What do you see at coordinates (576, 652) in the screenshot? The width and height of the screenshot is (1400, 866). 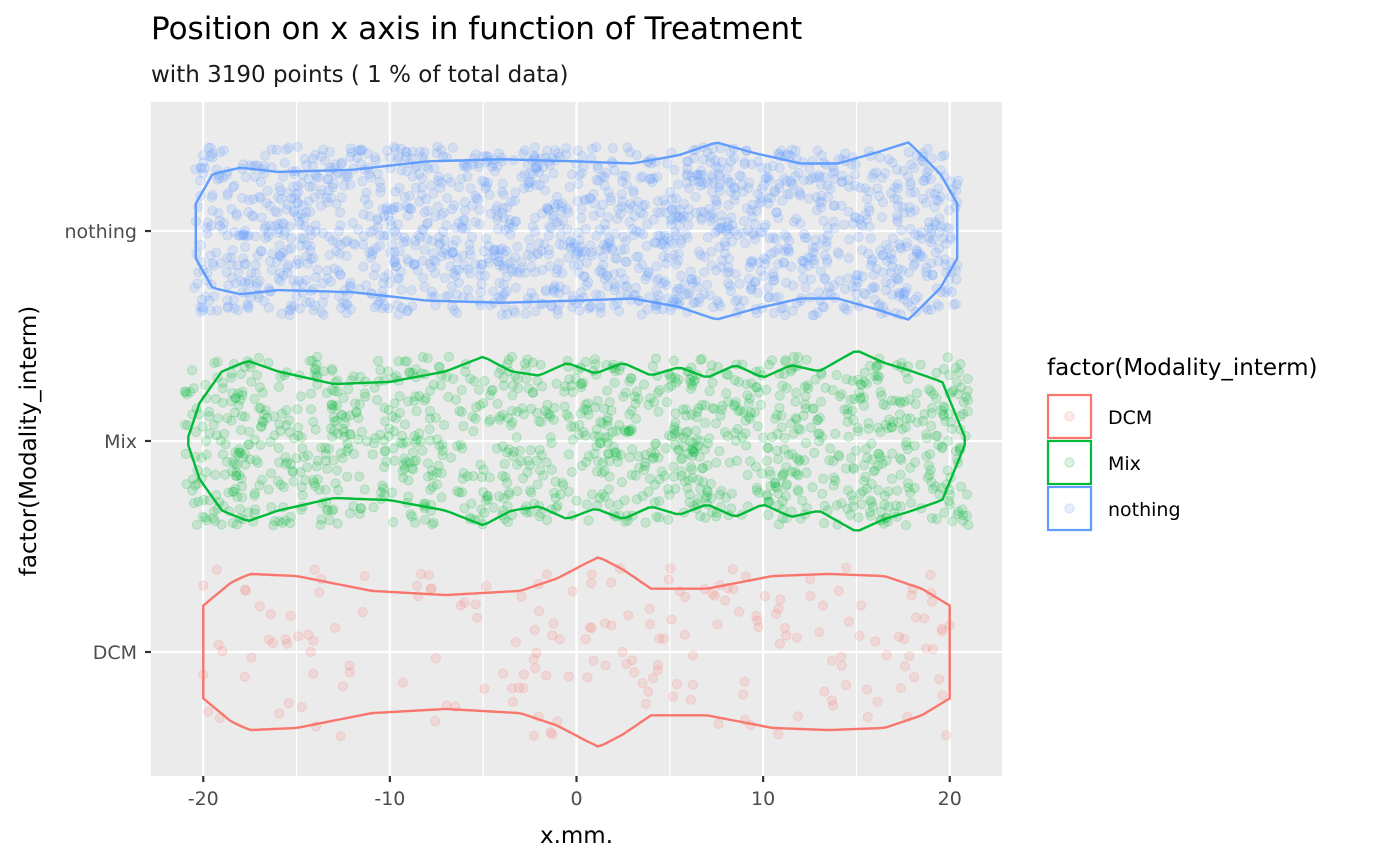 I see `violin-dcm` at bounding box center [576, 652].